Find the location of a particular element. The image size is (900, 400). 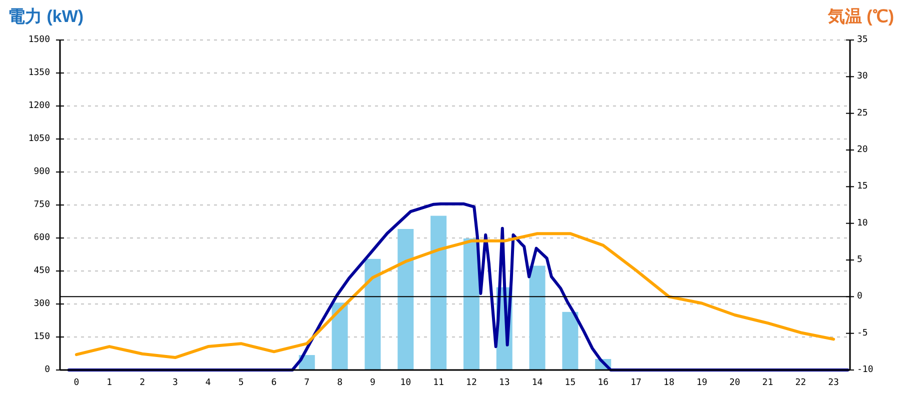

x-tick-label: 11 is located at coordinates (438, 383).